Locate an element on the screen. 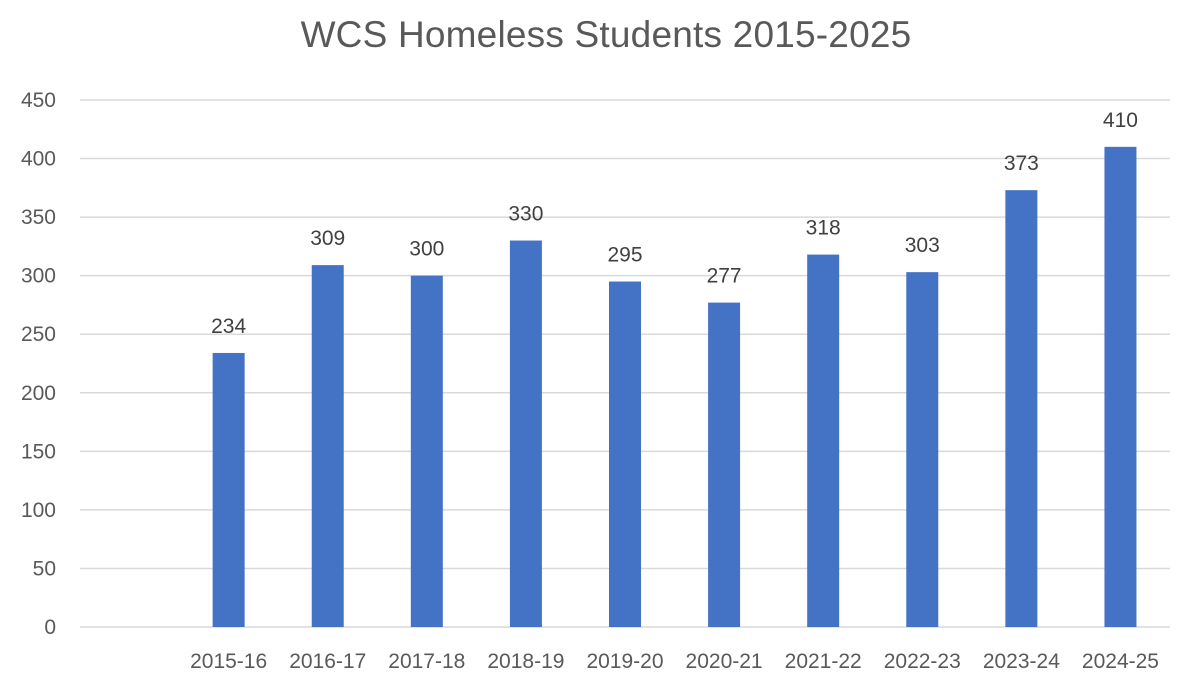  data-label: 303 is located at coordinates (922, 245).